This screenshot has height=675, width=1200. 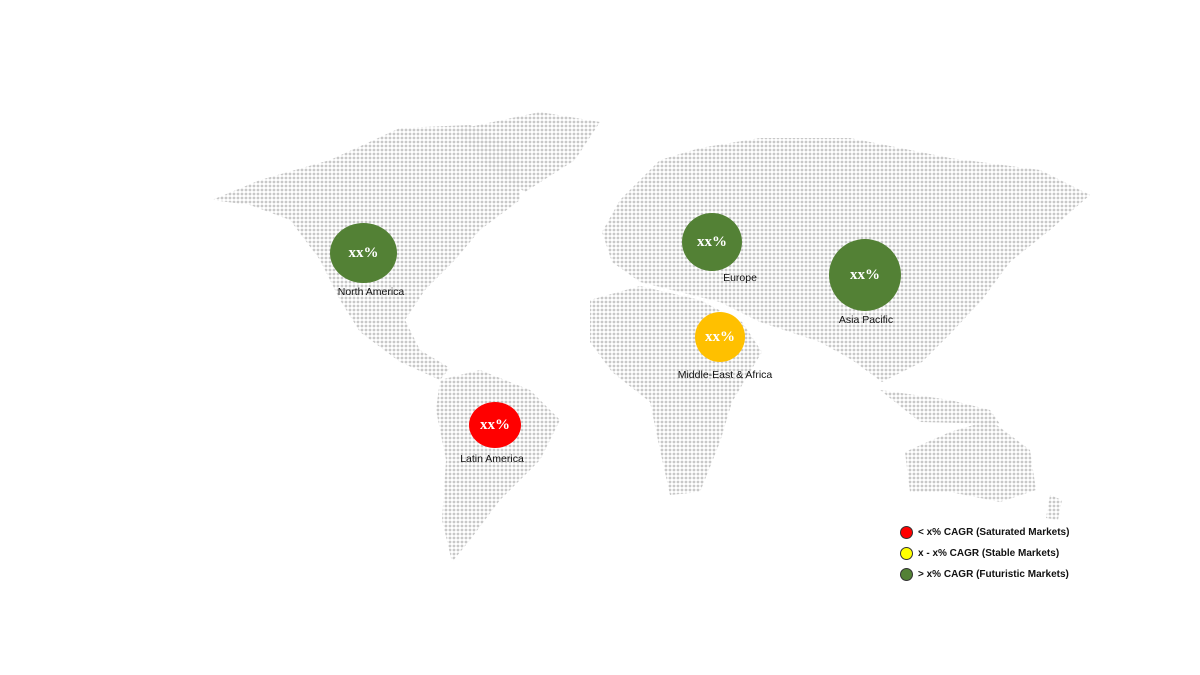 I want to click on bubble-middle-east-africa: xx%, so click(x=720, y=337).